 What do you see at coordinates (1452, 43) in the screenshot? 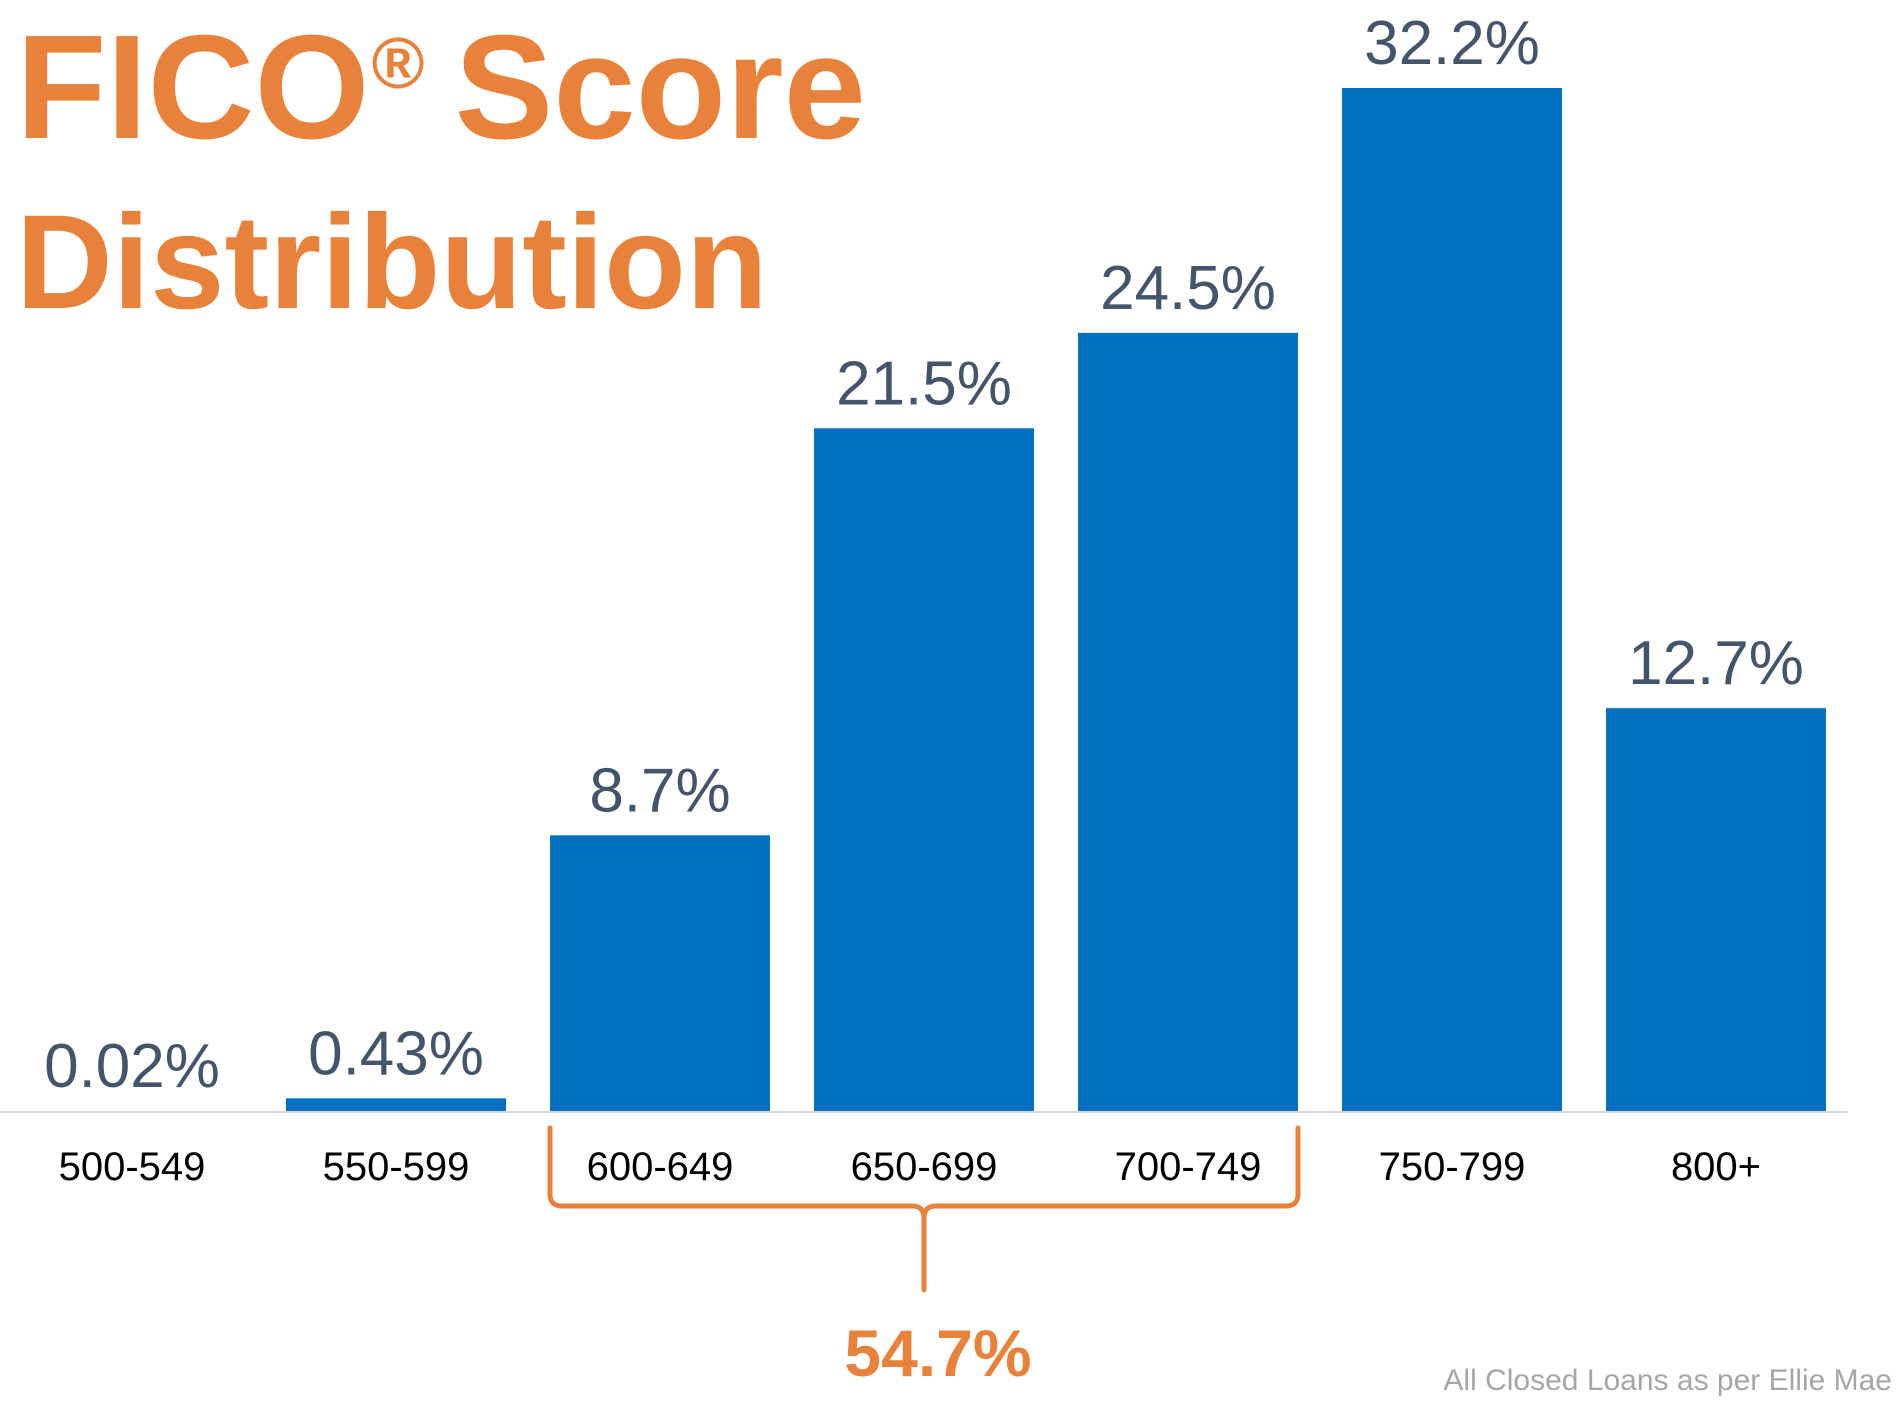
I see `value-label-750-799: 32.2%` at bounding box center [1452, 43].